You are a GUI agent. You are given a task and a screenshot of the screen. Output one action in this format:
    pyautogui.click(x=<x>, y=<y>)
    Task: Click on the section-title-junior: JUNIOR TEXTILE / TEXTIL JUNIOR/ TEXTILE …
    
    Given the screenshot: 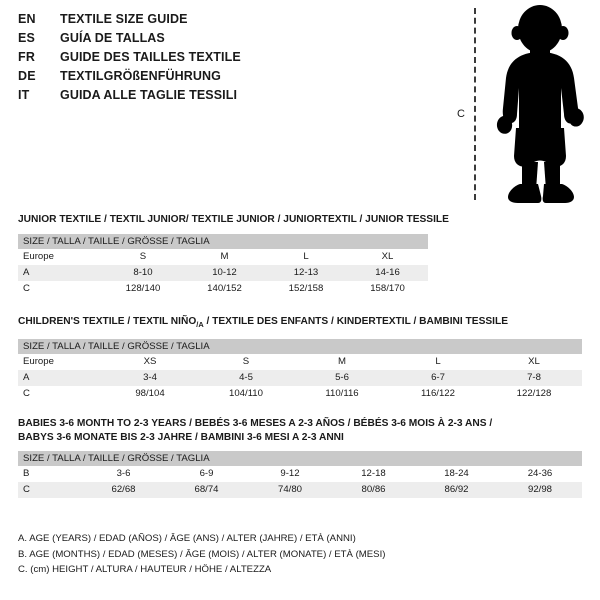 What is the action you would take?
    pyautogui.click(x=233, y=219)
    